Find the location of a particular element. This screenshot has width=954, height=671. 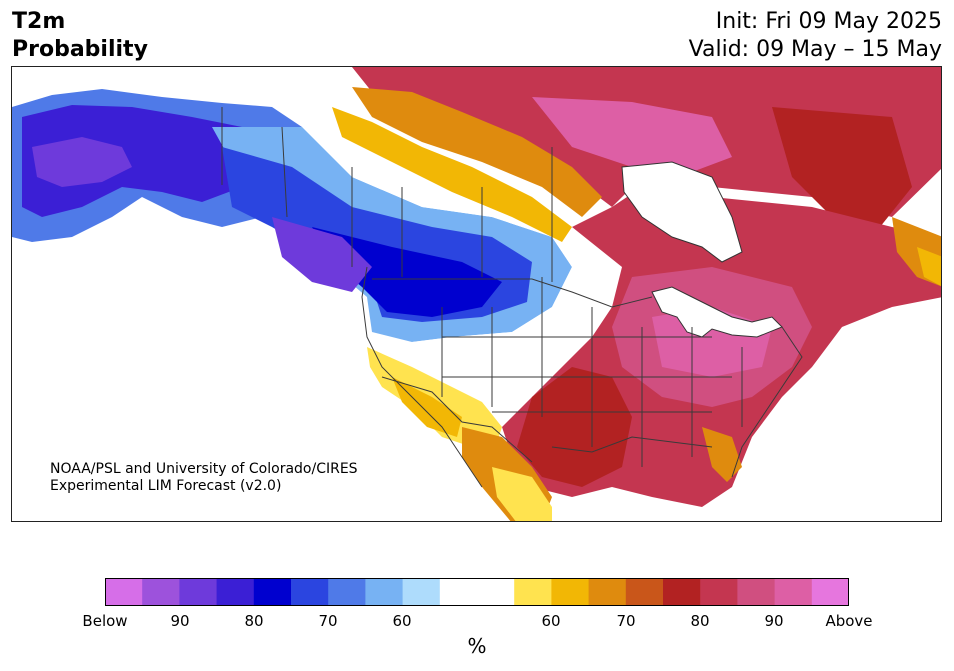

hudson-pink is located at coordinates (632, 134).